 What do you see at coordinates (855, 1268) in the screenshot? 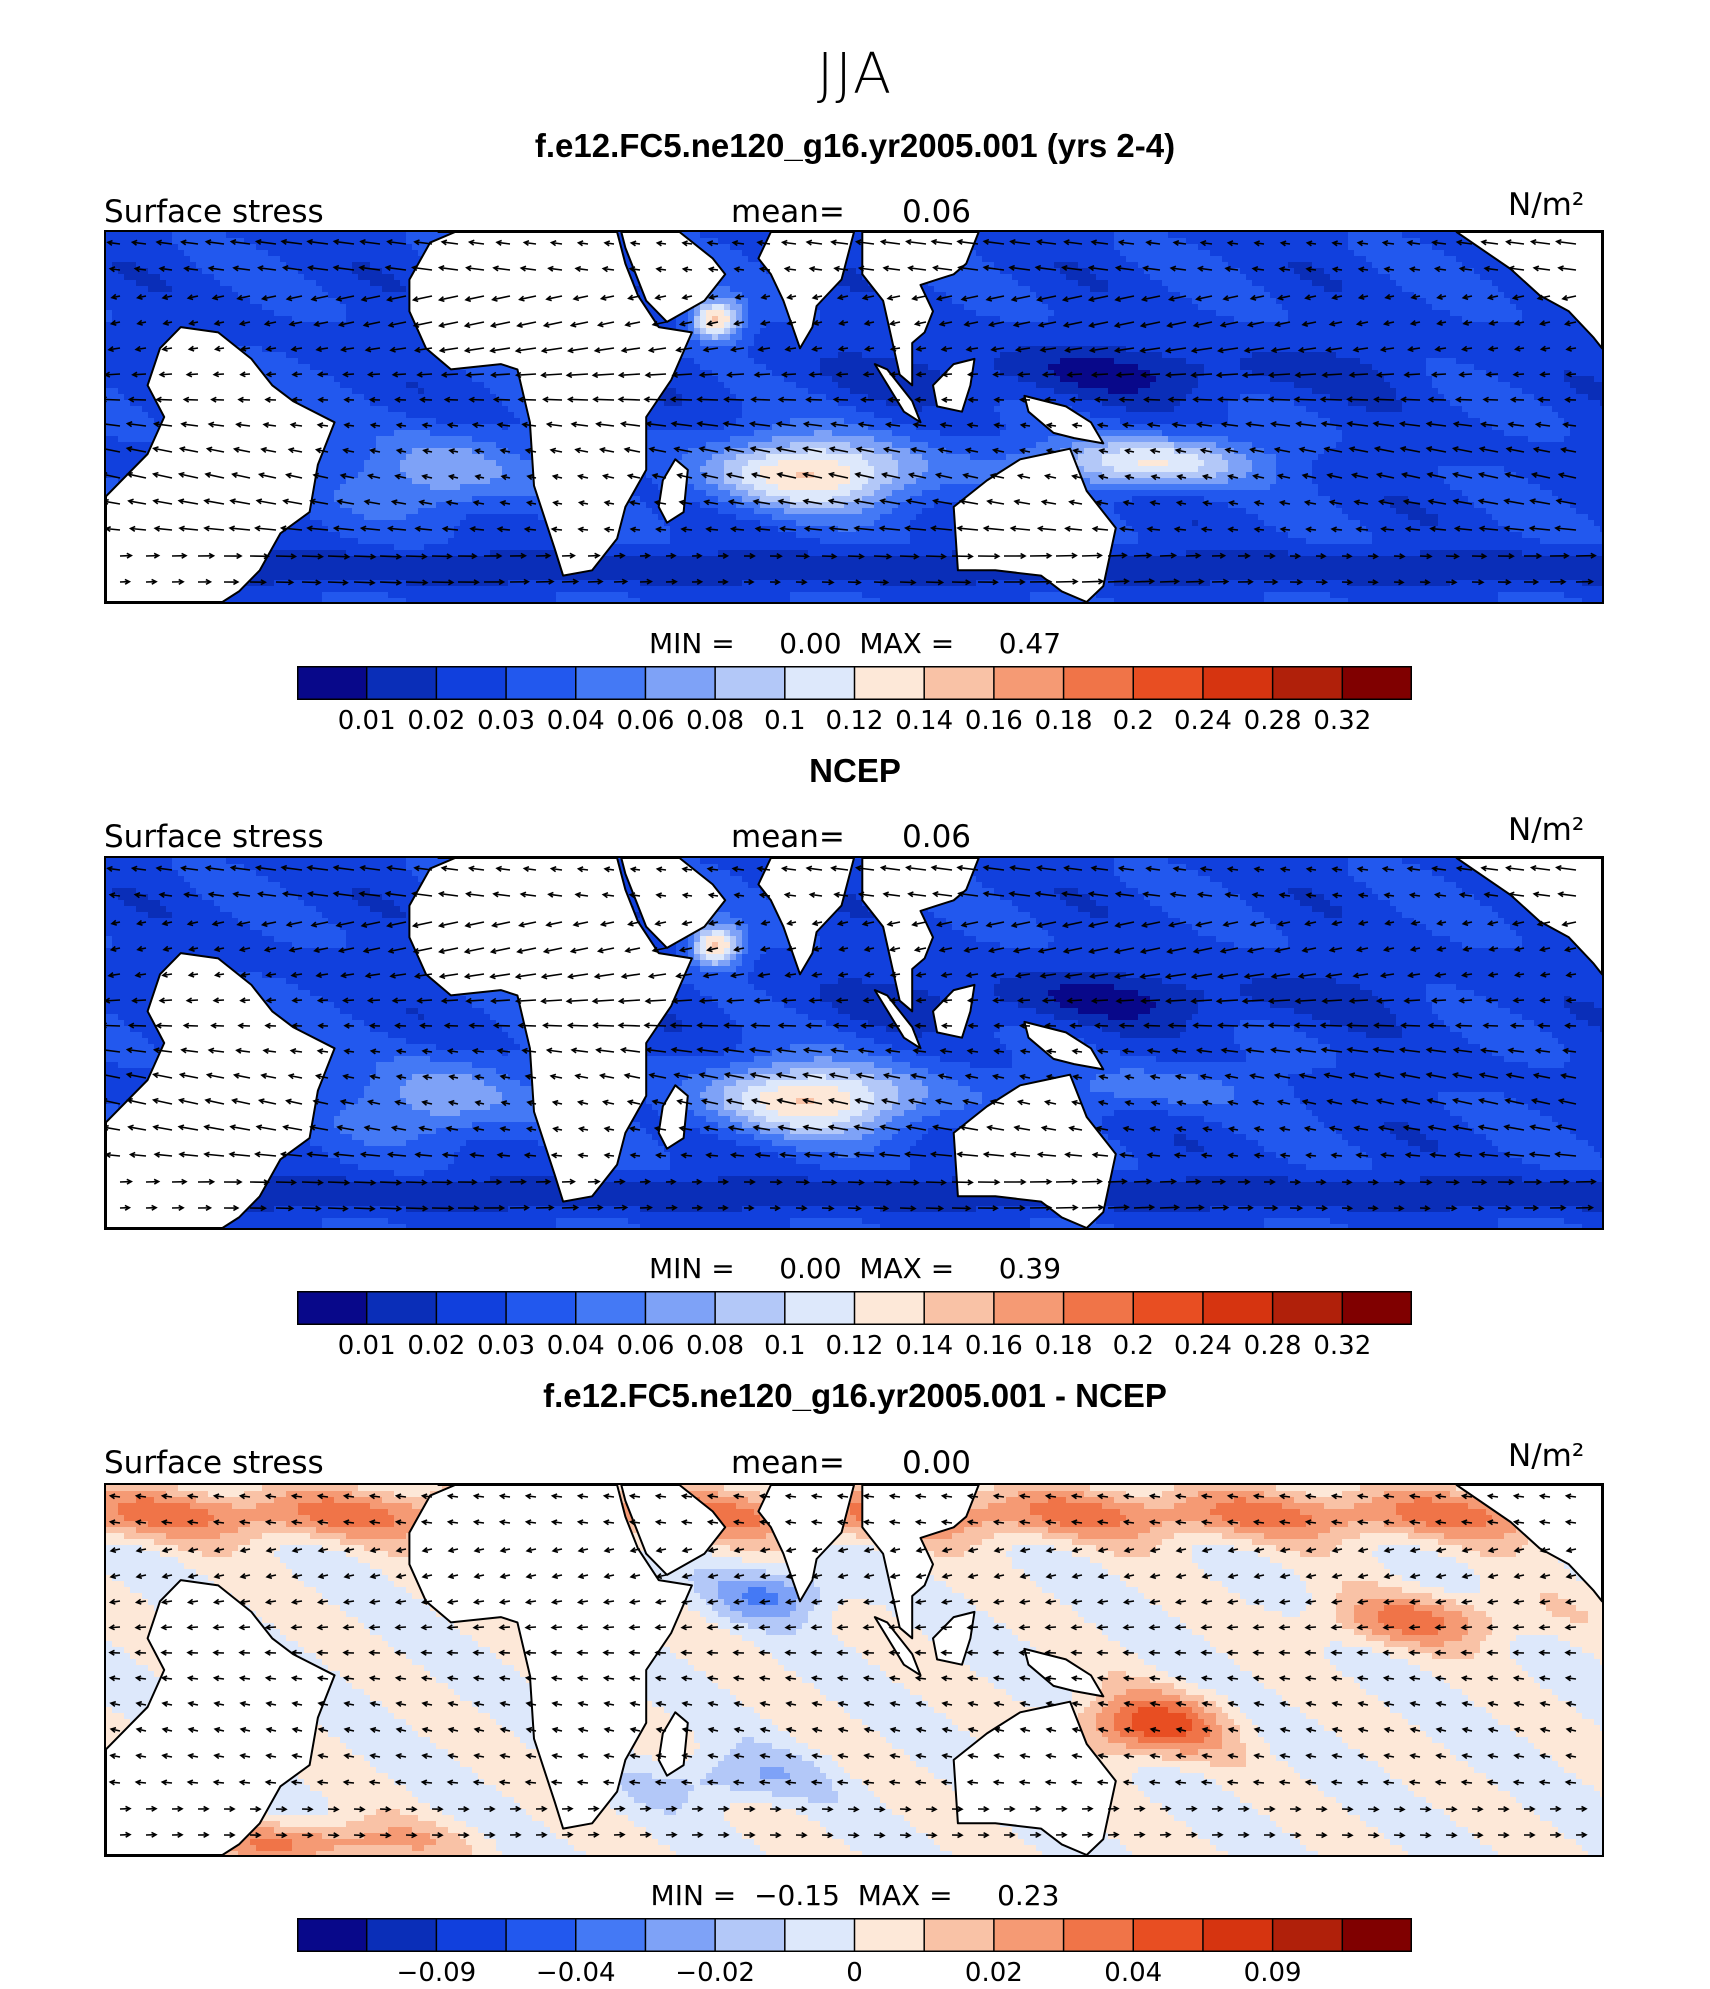
I see `panel-2-minmax: MIN = 0.00 MAX = 0.39` at bounding box center [855, 1268].